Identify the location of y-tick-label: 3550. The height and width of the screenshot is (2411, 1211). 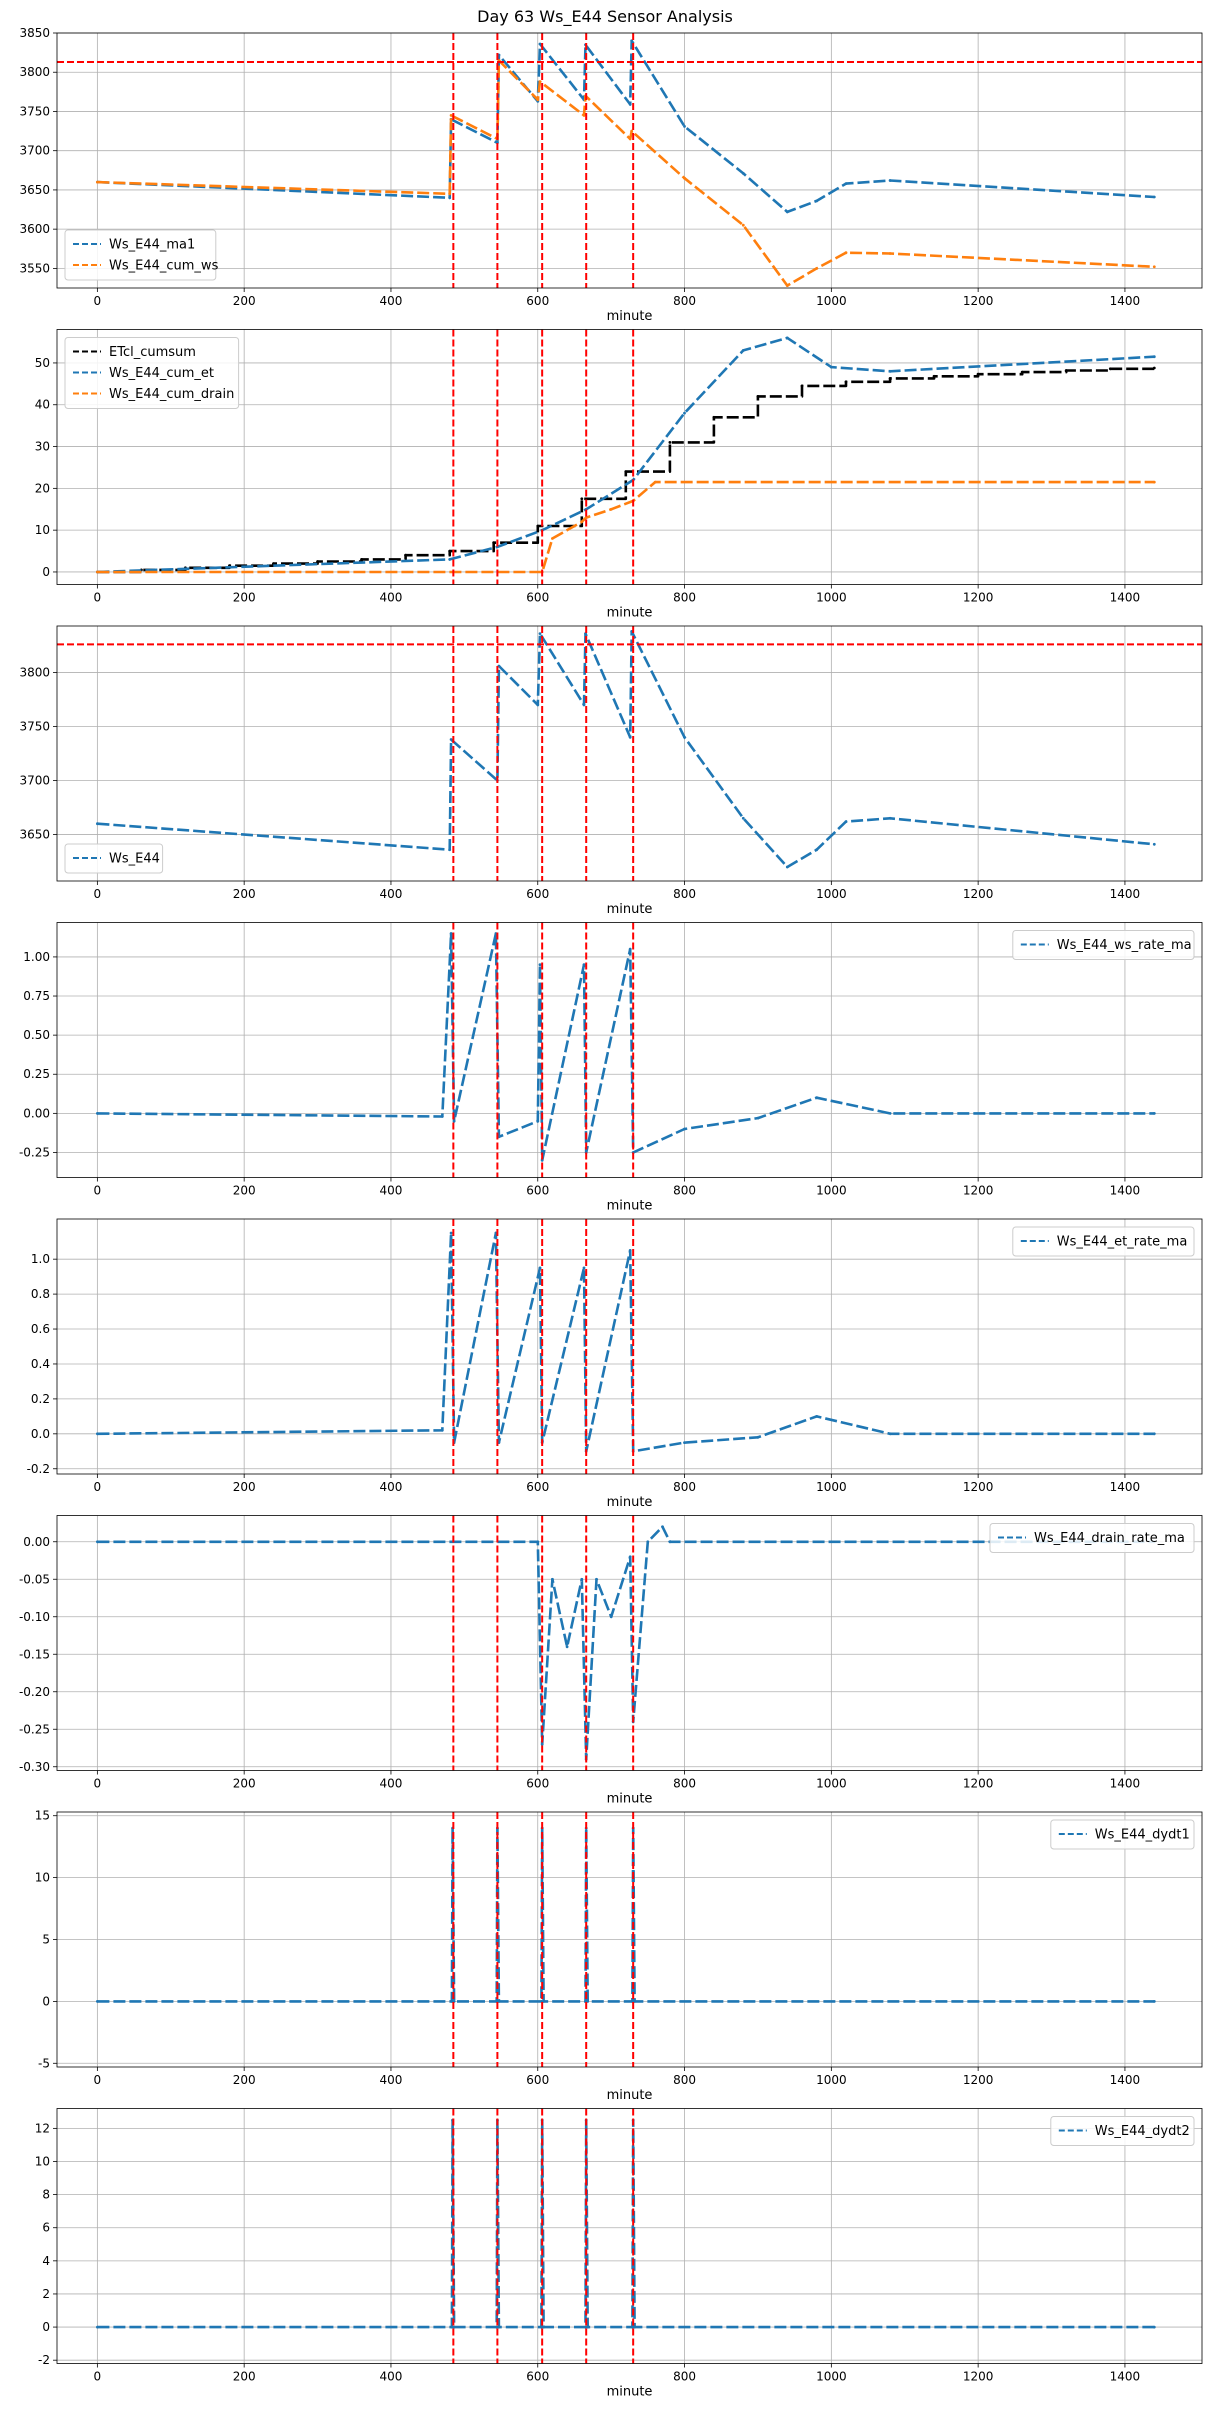
(34, 268).